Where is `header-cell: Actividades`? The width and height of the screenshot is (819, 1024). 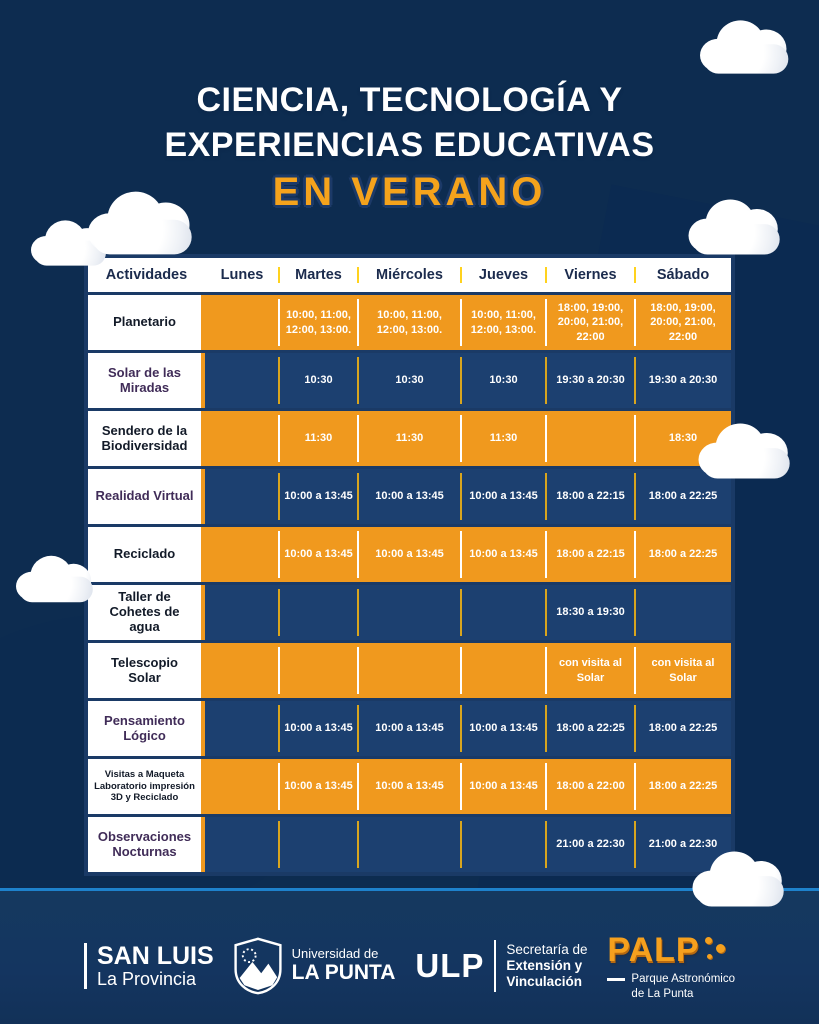
header-cell: Actividades is located at coordinates (146, 275).